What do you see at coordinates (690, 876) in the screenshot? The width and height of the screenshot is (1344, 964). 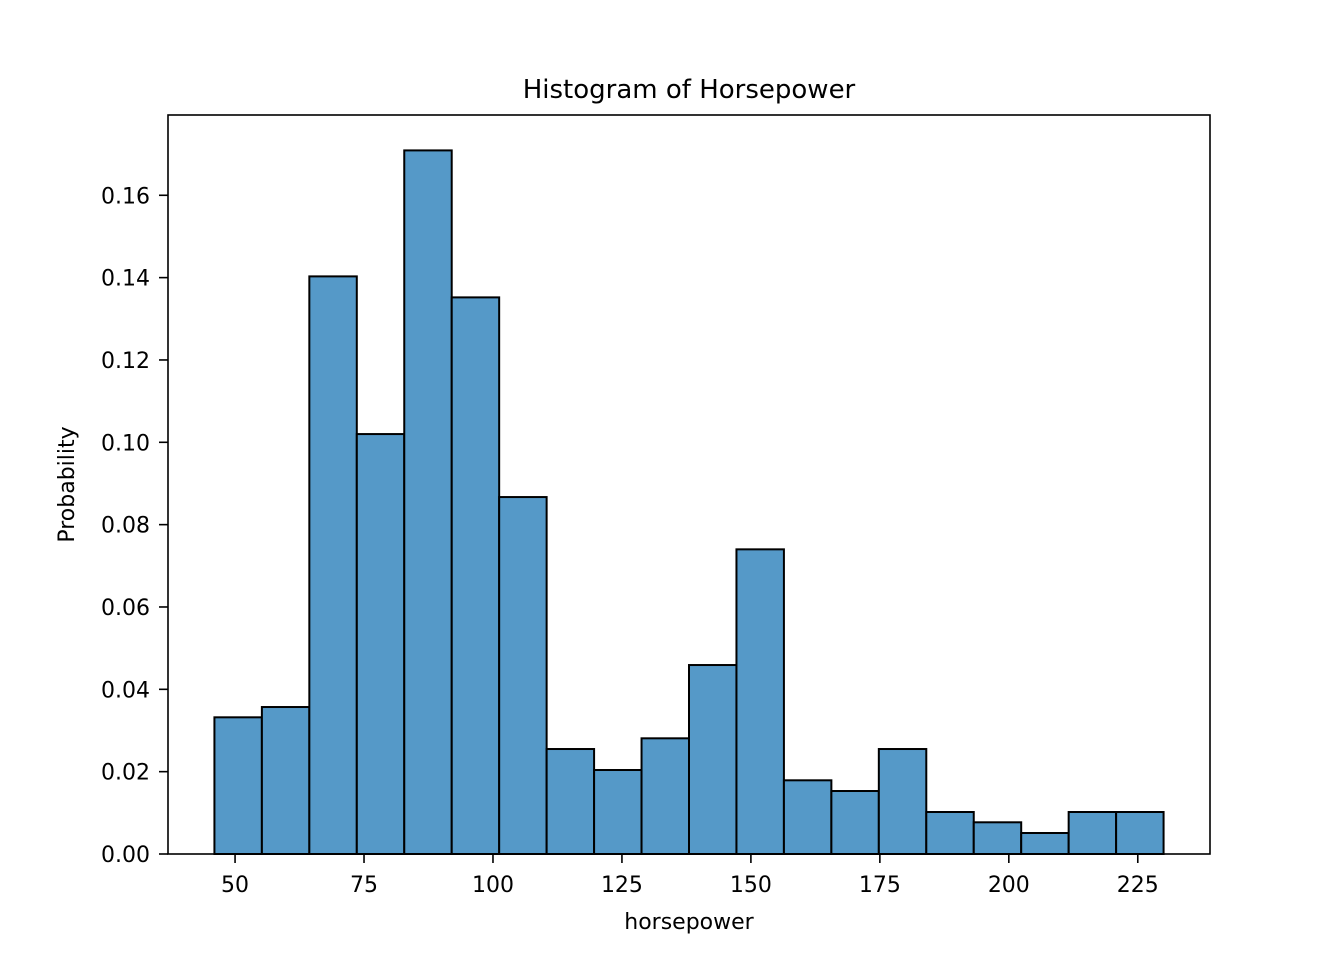 I see `x-axis-ticks: 50 75 100 125 150 175 200 225` at bounding box center [690, 876].